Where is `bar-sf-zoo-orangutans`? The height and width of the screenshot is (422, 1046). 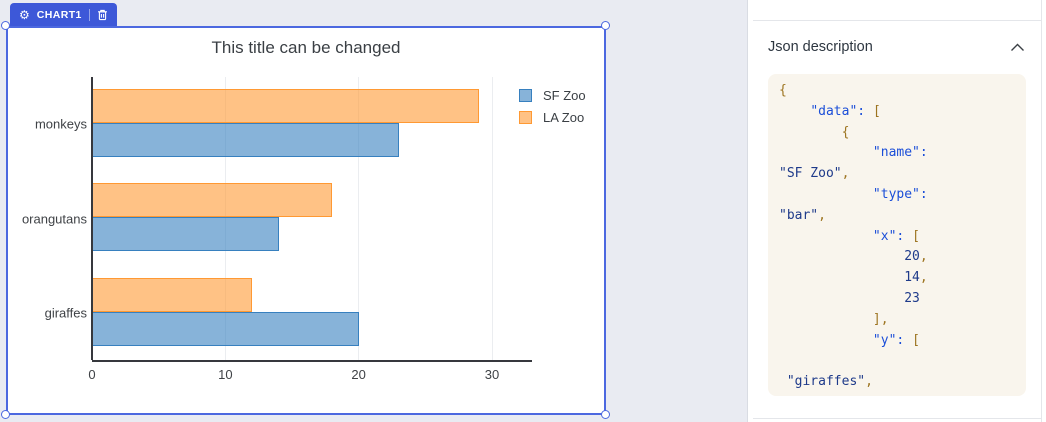
bar-sf-zoo-orangutans is located at coordinates (185, 234).